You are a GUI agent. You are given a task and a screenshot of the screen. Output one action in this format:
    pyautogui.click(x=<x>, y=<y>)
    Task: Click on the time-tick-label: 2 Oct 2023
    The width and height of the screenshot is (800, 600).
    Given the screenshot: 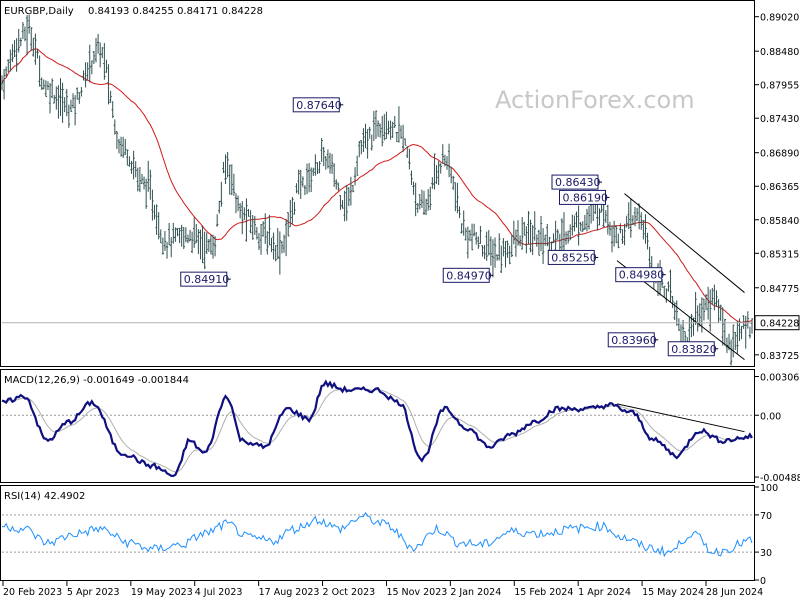 What is the action you would take?
    pyautogui.click(x=349, y=592)
    